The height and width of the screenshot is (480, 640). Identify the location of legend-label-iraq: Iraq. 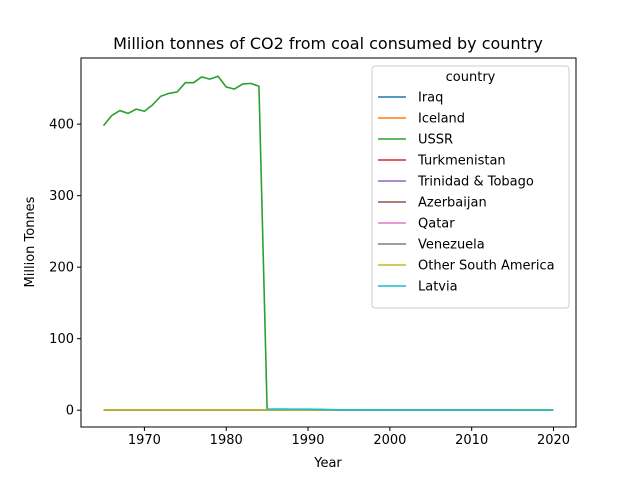
(430, 98).